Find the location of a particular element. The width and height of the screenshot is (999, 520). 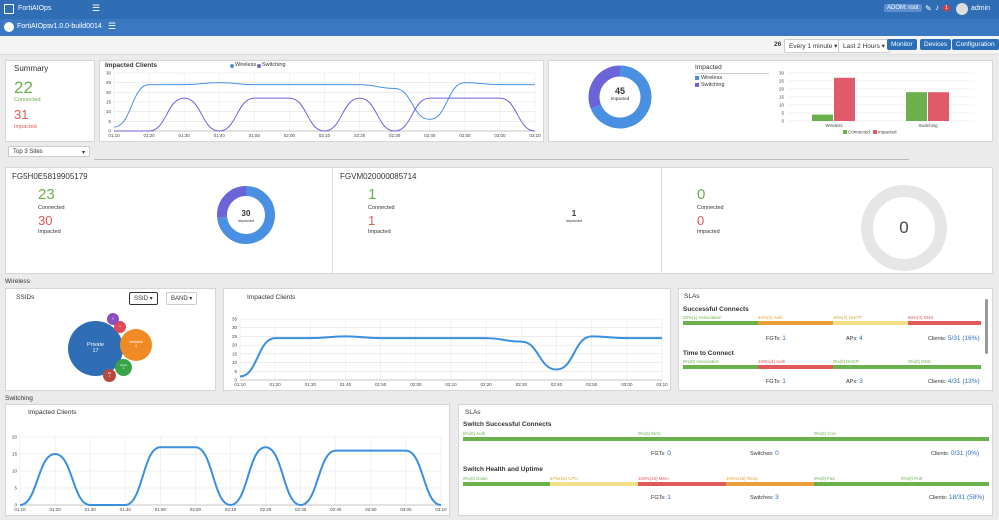

donut-main-label: Impacted is located at coordinates (620, 98).